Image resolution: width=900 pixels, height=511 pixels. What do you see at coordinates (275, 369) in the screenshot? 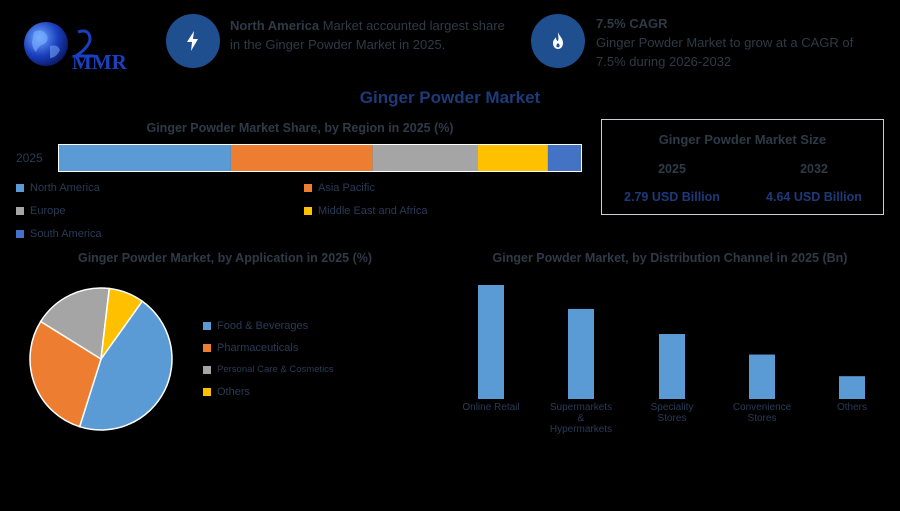
I see `legend-label: Personal Care & Cosmetics` at bounding box center [275, 369].